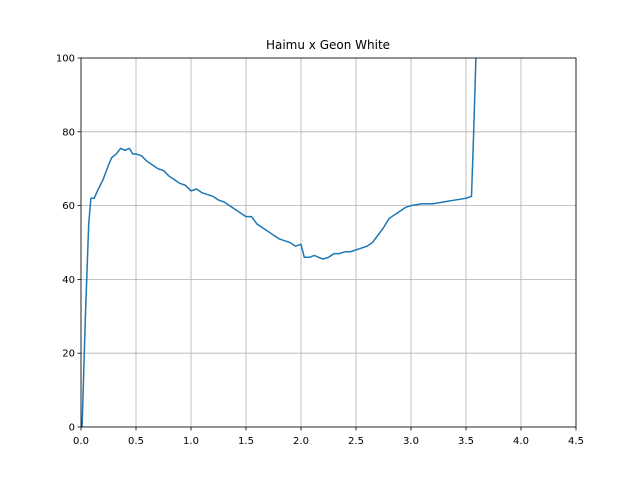 The image size is (640, 484). Describe the element at coordinates (191, 441) in the screenshot. I see `x-tick-label: 1.0` at that location.